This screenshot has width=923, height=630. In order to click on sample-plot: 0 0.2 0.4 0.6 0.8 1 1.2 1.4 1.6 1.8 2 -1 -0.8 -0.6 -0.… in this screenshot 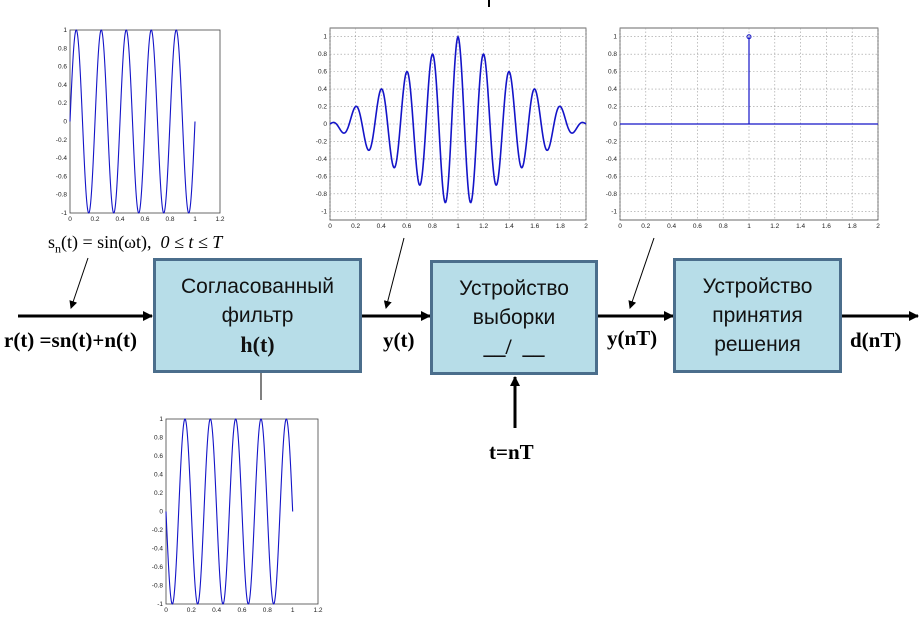, I will do `click(743, 128)`.